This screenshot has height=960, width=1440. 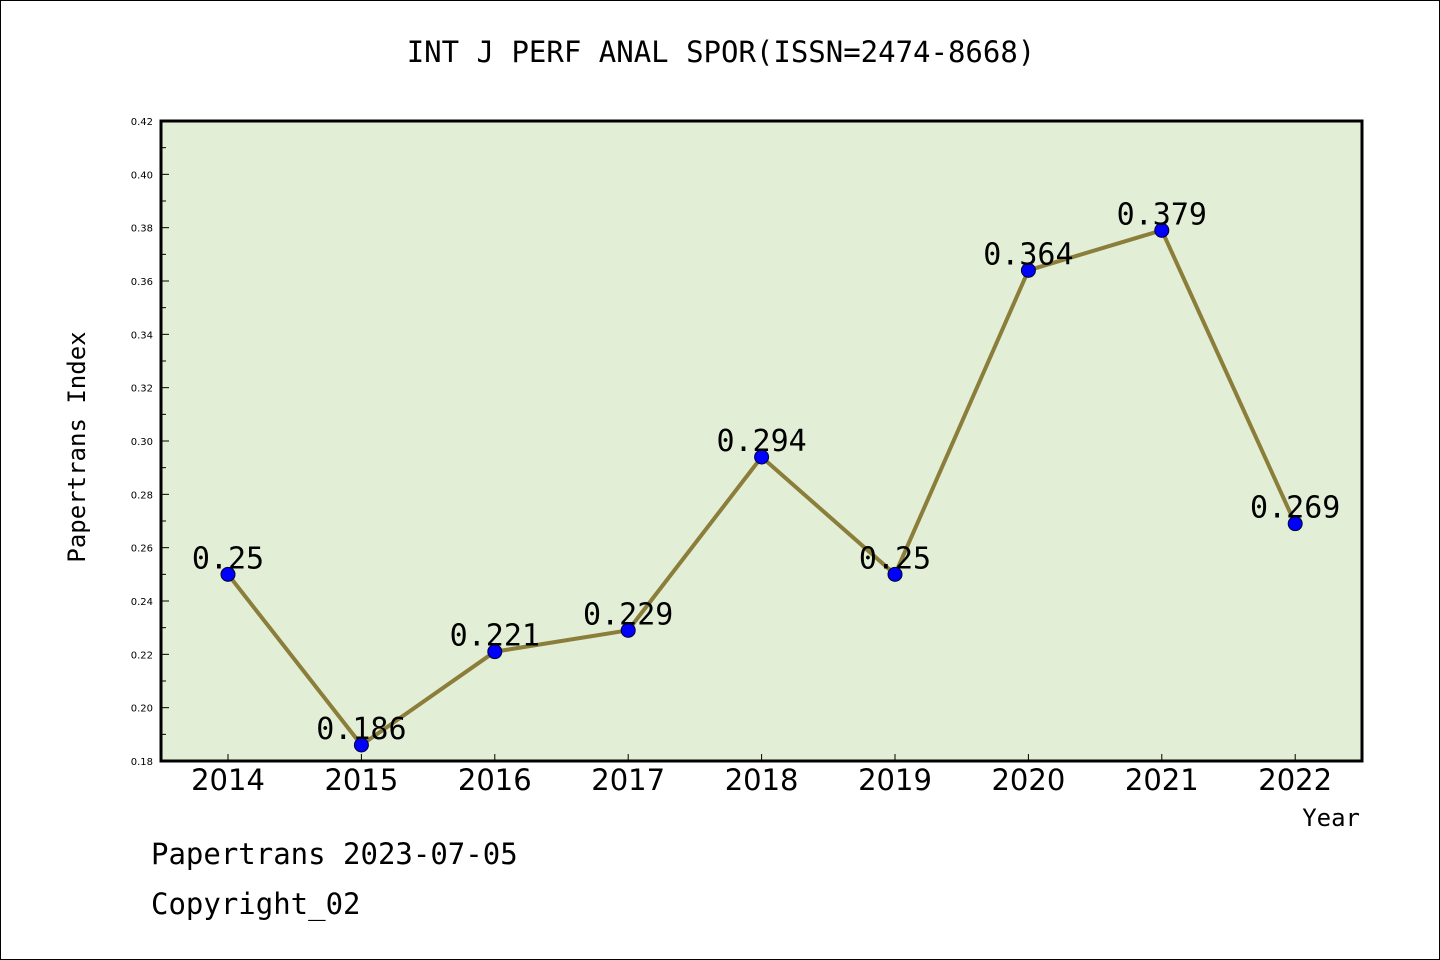 I want to click on y-tick-label: 0.34, so click(x=142, y=335).